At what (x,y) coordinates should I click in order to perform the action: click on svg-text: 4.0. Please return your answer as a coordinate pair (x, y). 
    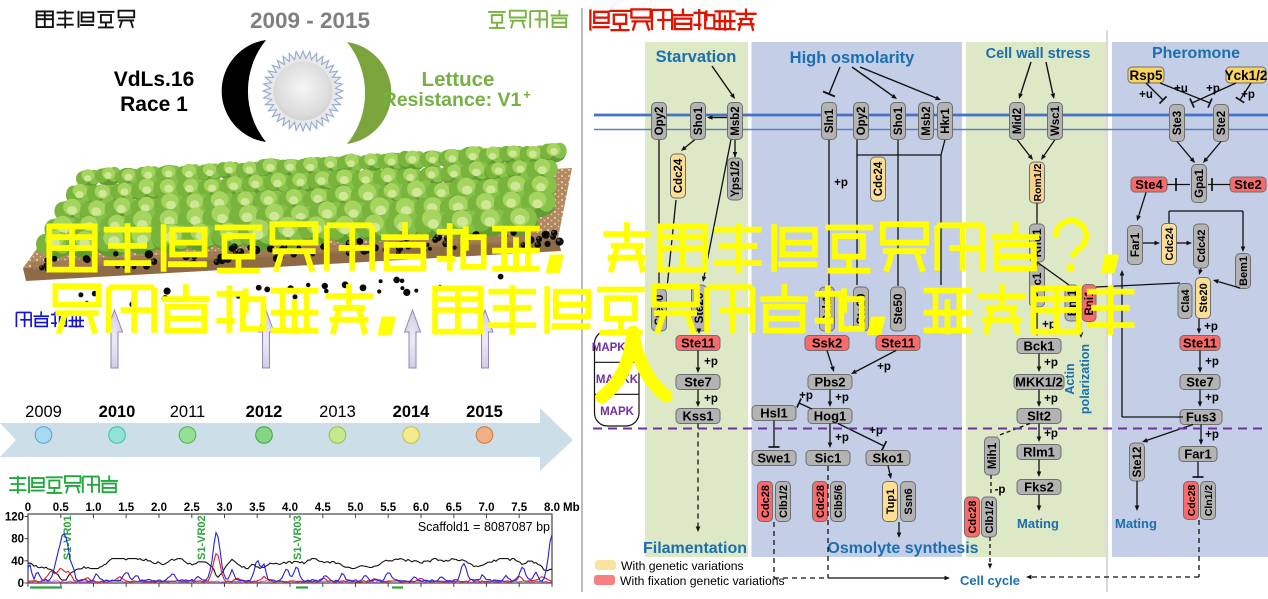
    Looking at the image, I should click on (290, 508).